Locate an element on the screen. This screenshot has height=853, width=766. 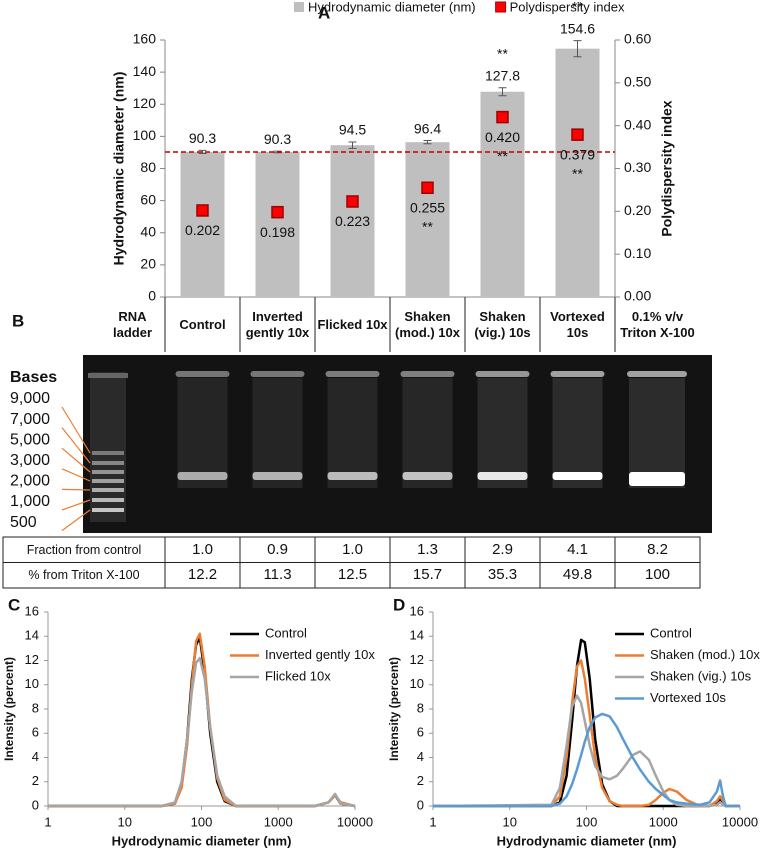
y-tick-label: 20 is located at coordinates (148, 264).